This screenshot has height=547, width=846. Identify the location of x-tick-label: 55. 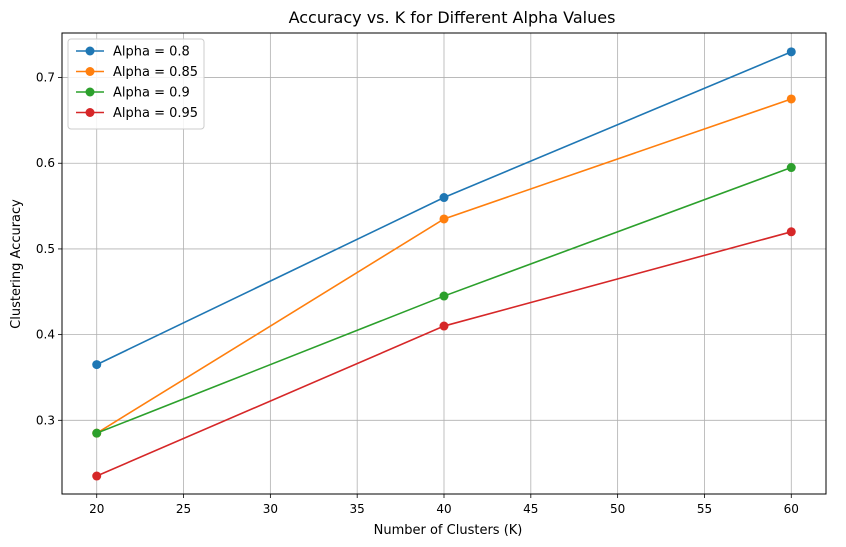
(704, 509).